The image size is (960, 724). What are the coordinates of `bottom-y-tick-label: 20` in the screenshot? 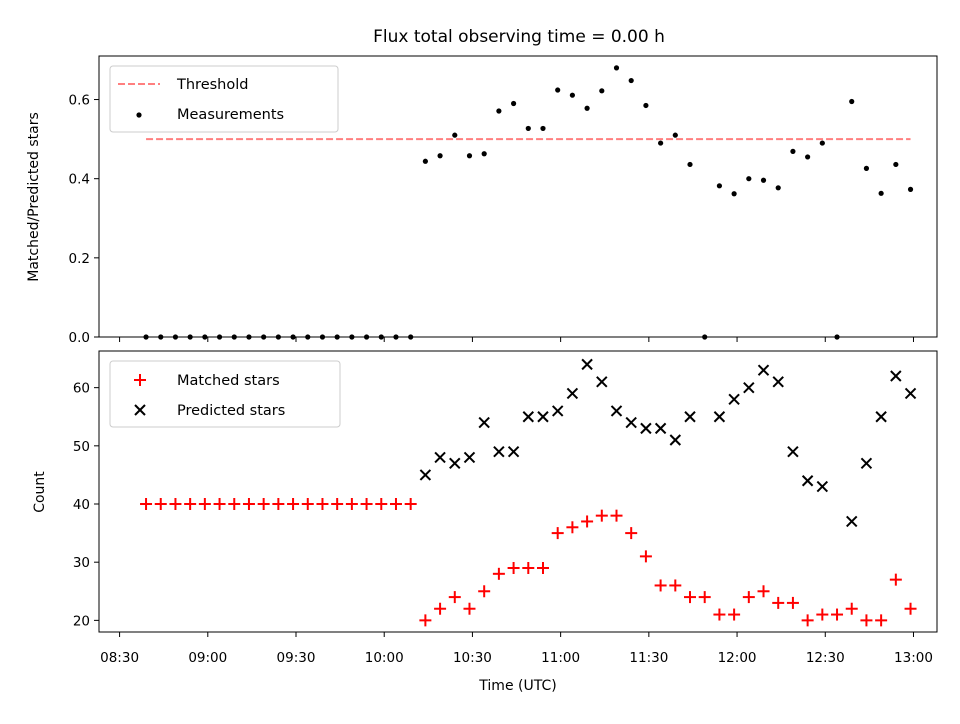 It's located at (81, 621).